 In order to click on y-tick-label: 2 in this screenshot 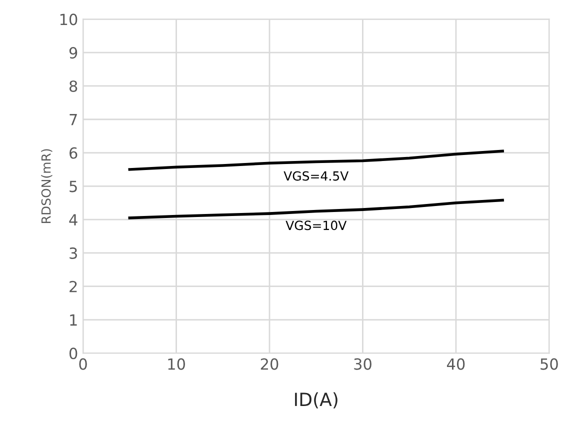, I will do `click(73, 286)`.